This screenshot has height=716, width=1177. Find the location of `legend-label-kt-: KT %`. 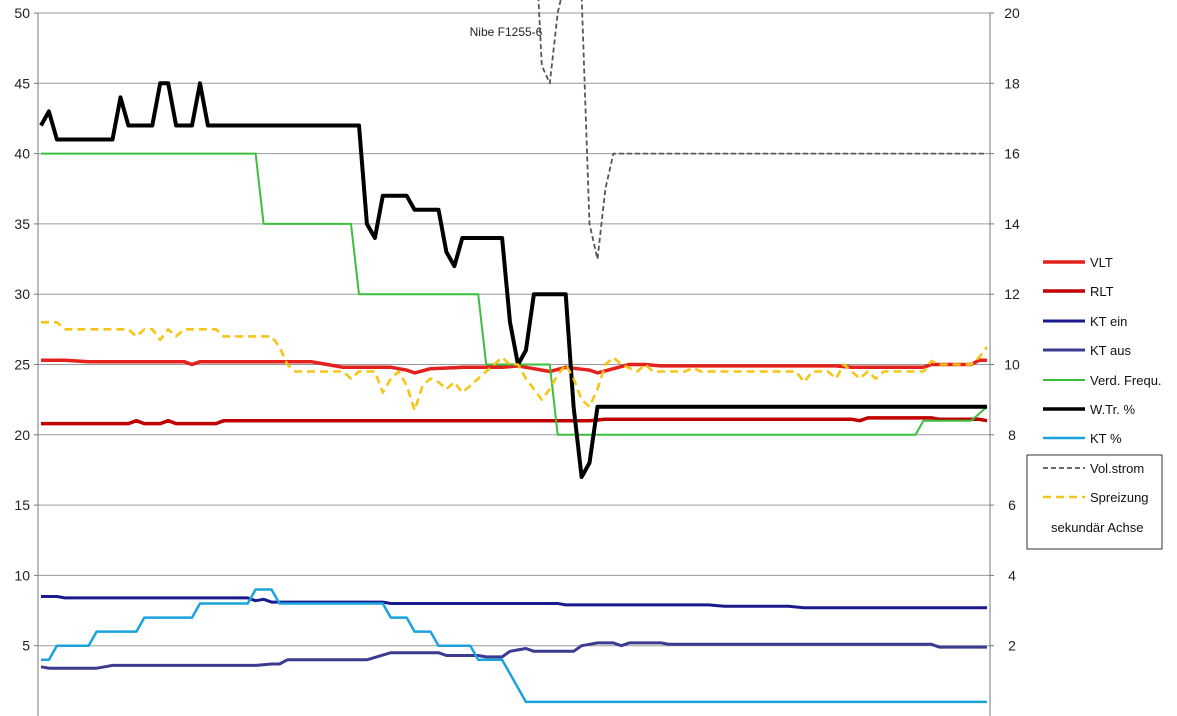

legend-label-kt-: KT % is located at coordinates (1106, 438).